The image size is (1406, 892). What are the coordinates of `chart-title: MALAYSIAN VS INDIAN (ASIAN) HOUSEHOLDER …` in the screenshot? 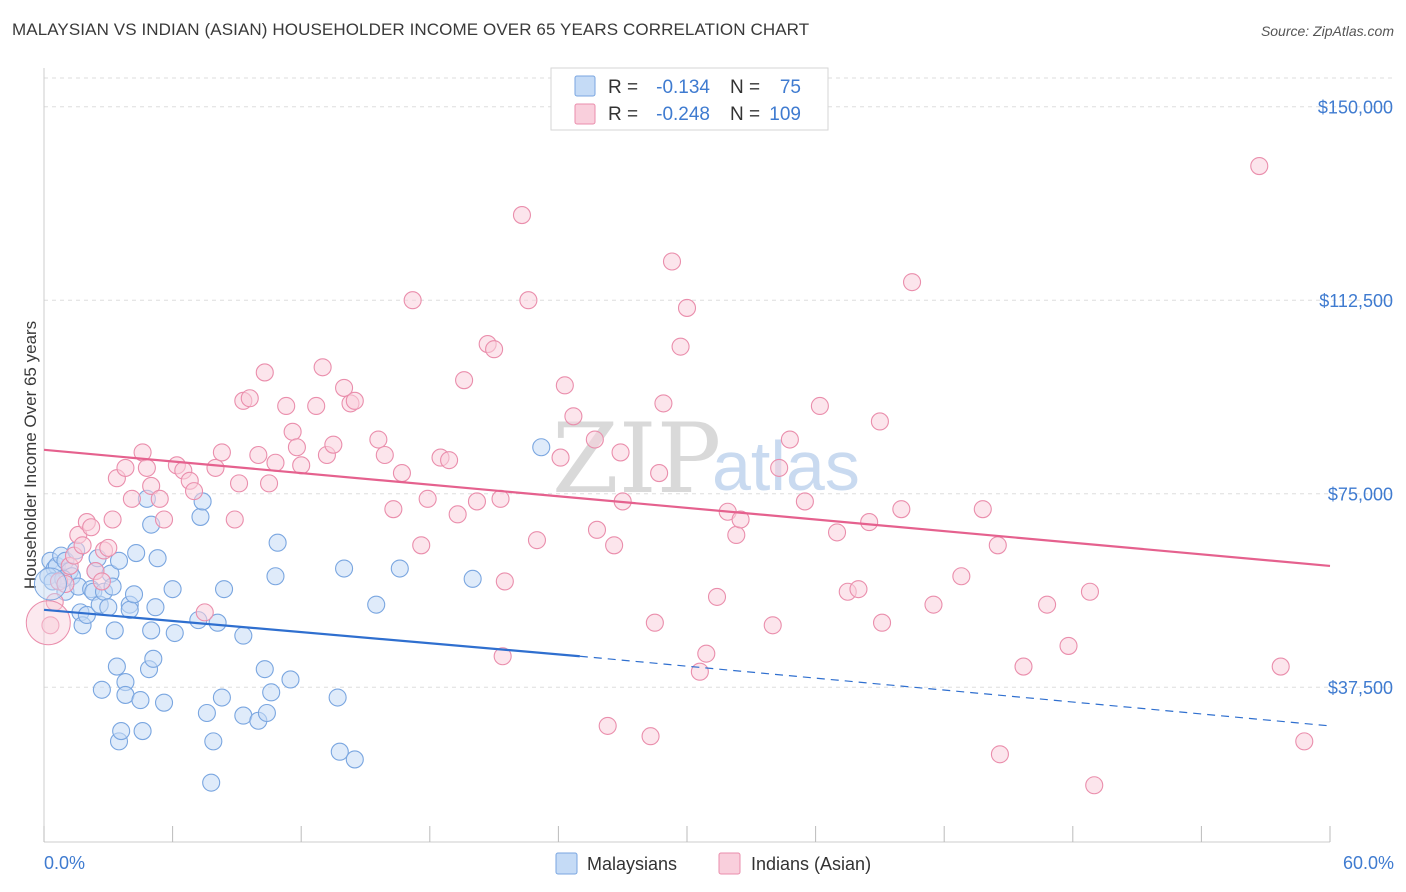 It's located at (411, 29).